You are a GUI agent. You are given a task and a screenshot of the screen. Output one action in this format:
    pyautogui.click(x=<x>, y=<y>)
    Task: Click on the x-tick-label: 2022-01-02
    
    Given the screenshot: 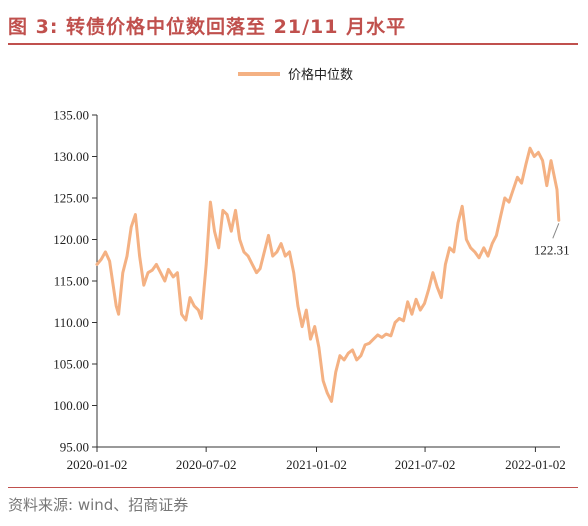 What is the action you would take?
    pyautogui.click(x=535, y=464)
    